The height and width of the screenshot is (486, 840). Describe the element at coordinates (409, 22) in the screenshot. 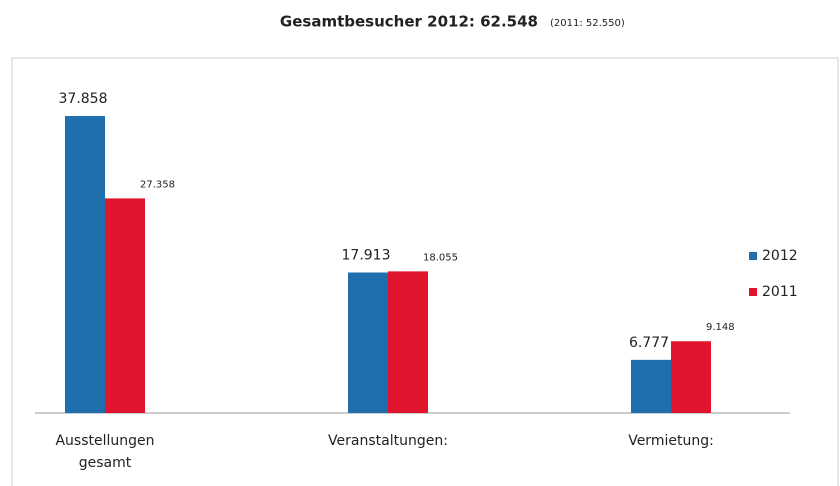

I see `chart-title: Gesamtbesucher 2012: 62.548` at that location.